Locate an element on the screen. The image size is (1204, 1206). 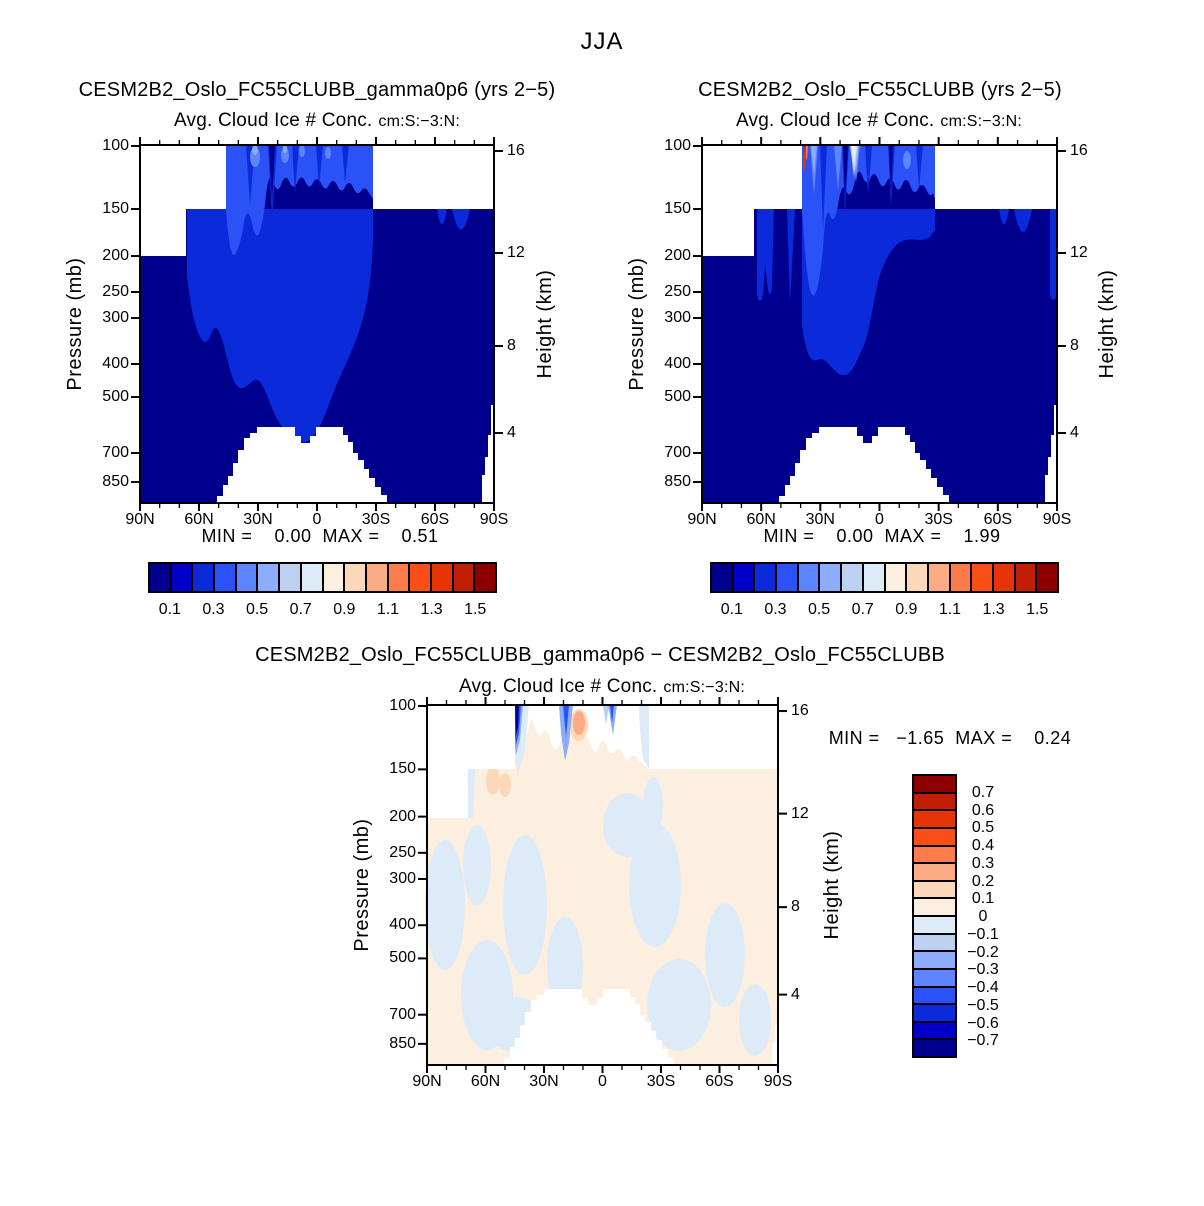
colorbar-tick-label: 0 is located at coordinates (983, 916).